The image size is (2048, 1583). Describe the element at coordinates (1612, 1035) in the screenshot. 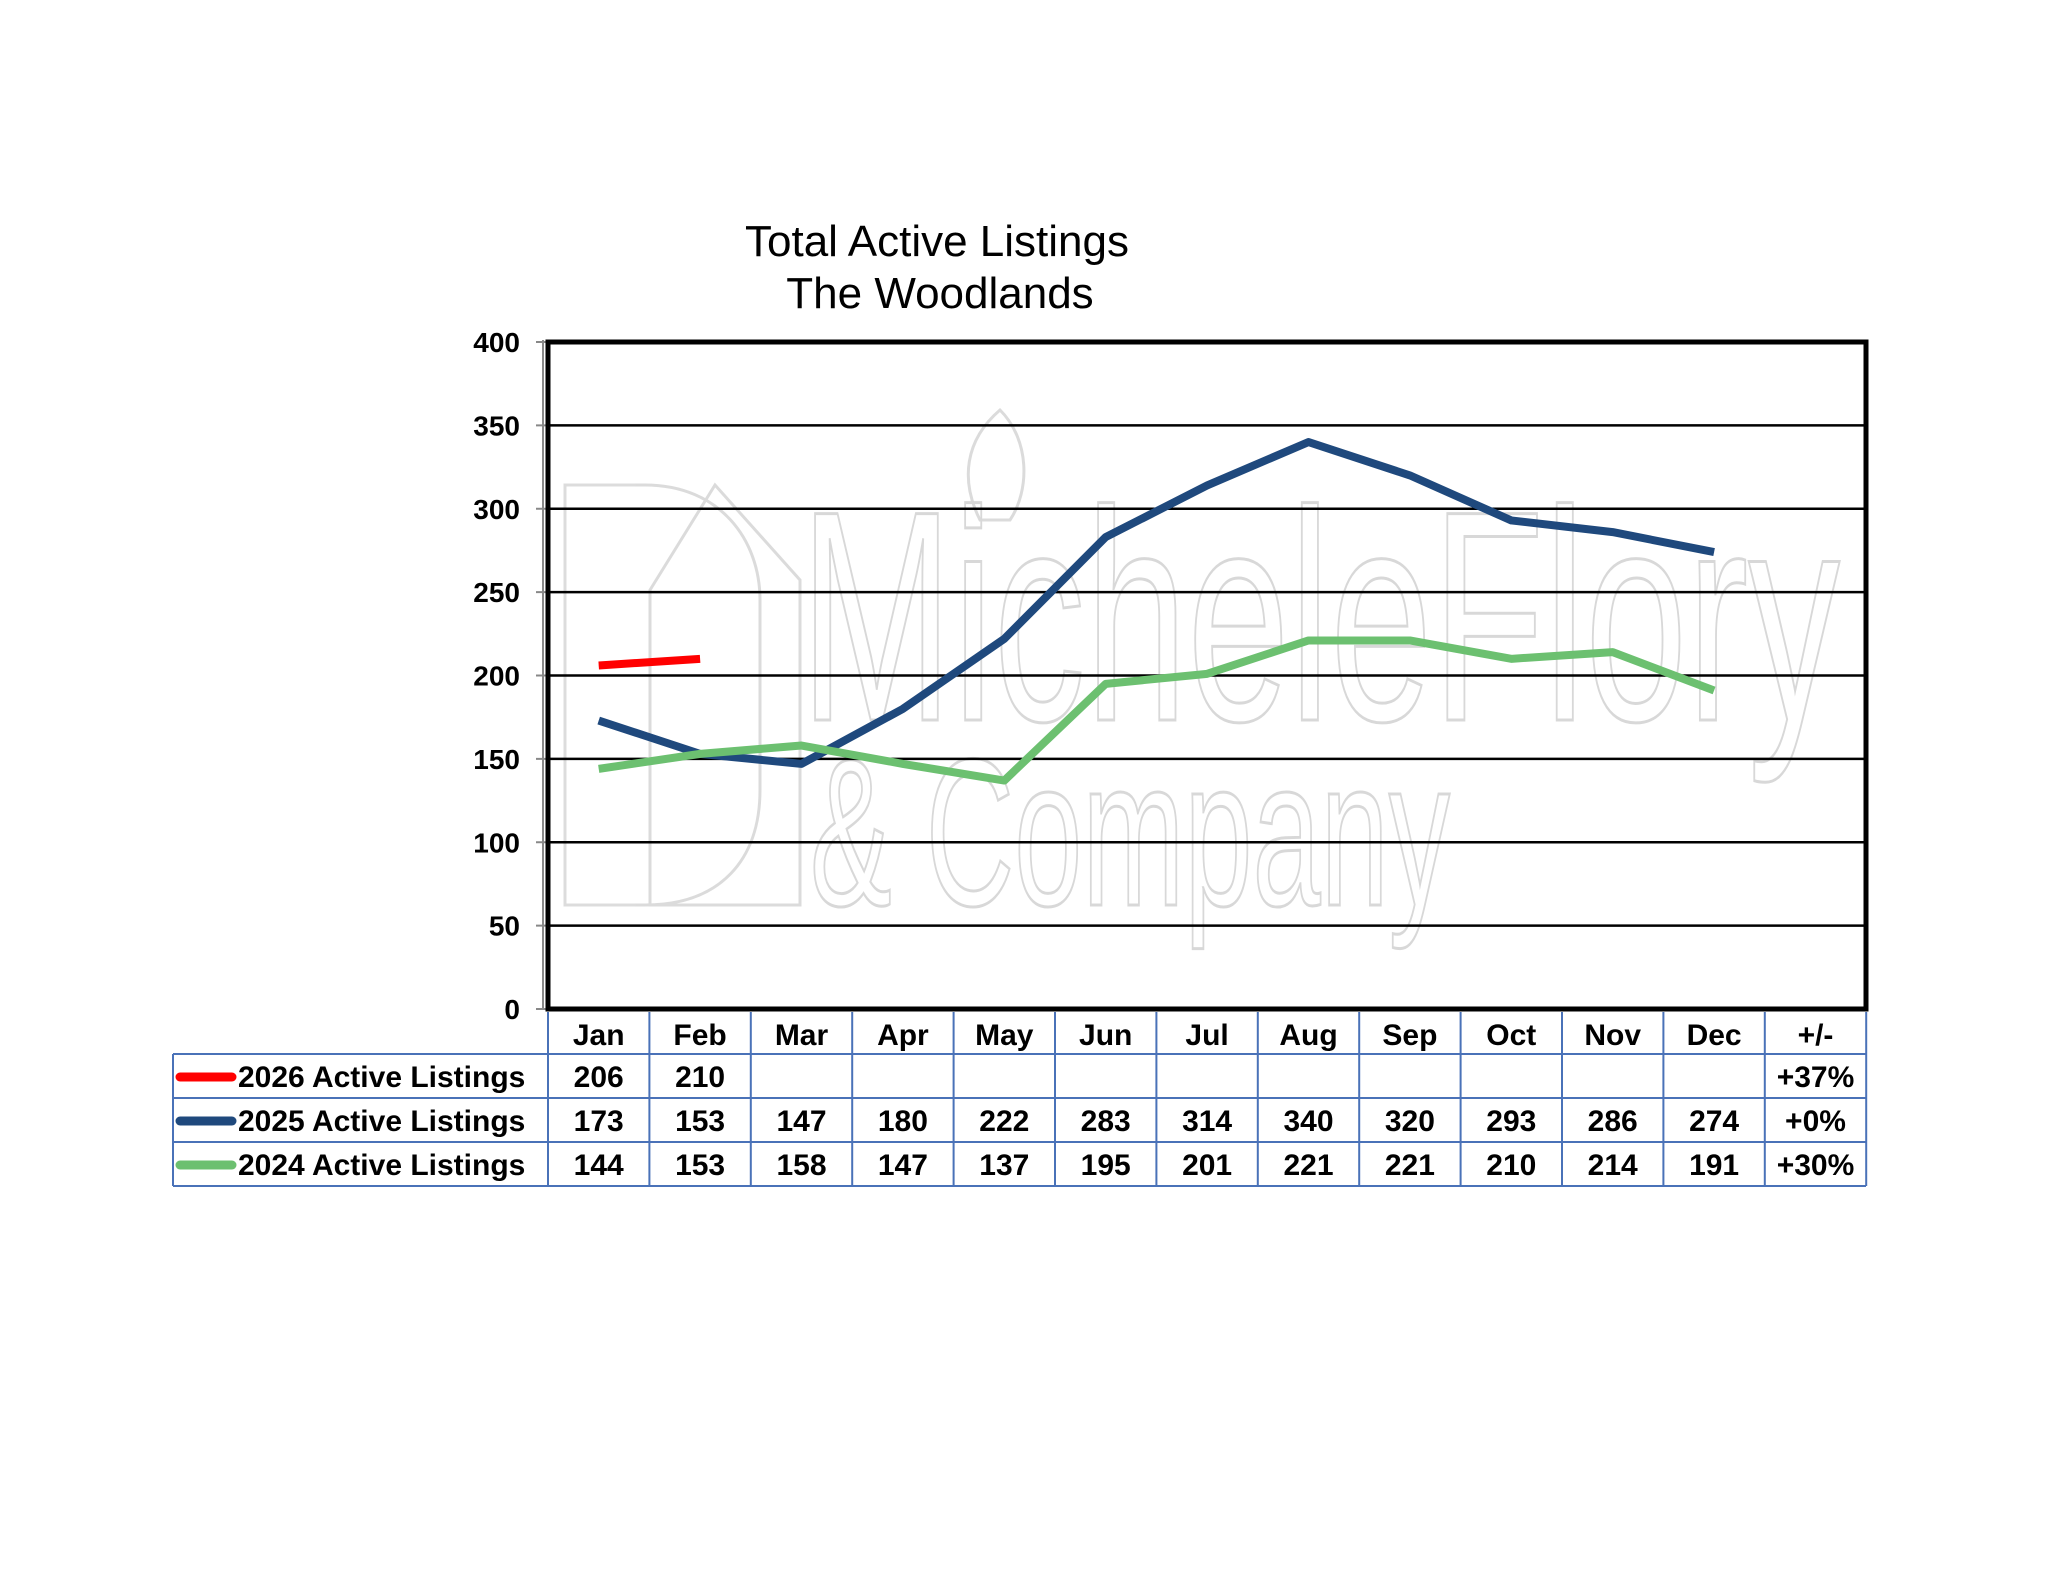

I see `x-tick-label: Nov` at that location.